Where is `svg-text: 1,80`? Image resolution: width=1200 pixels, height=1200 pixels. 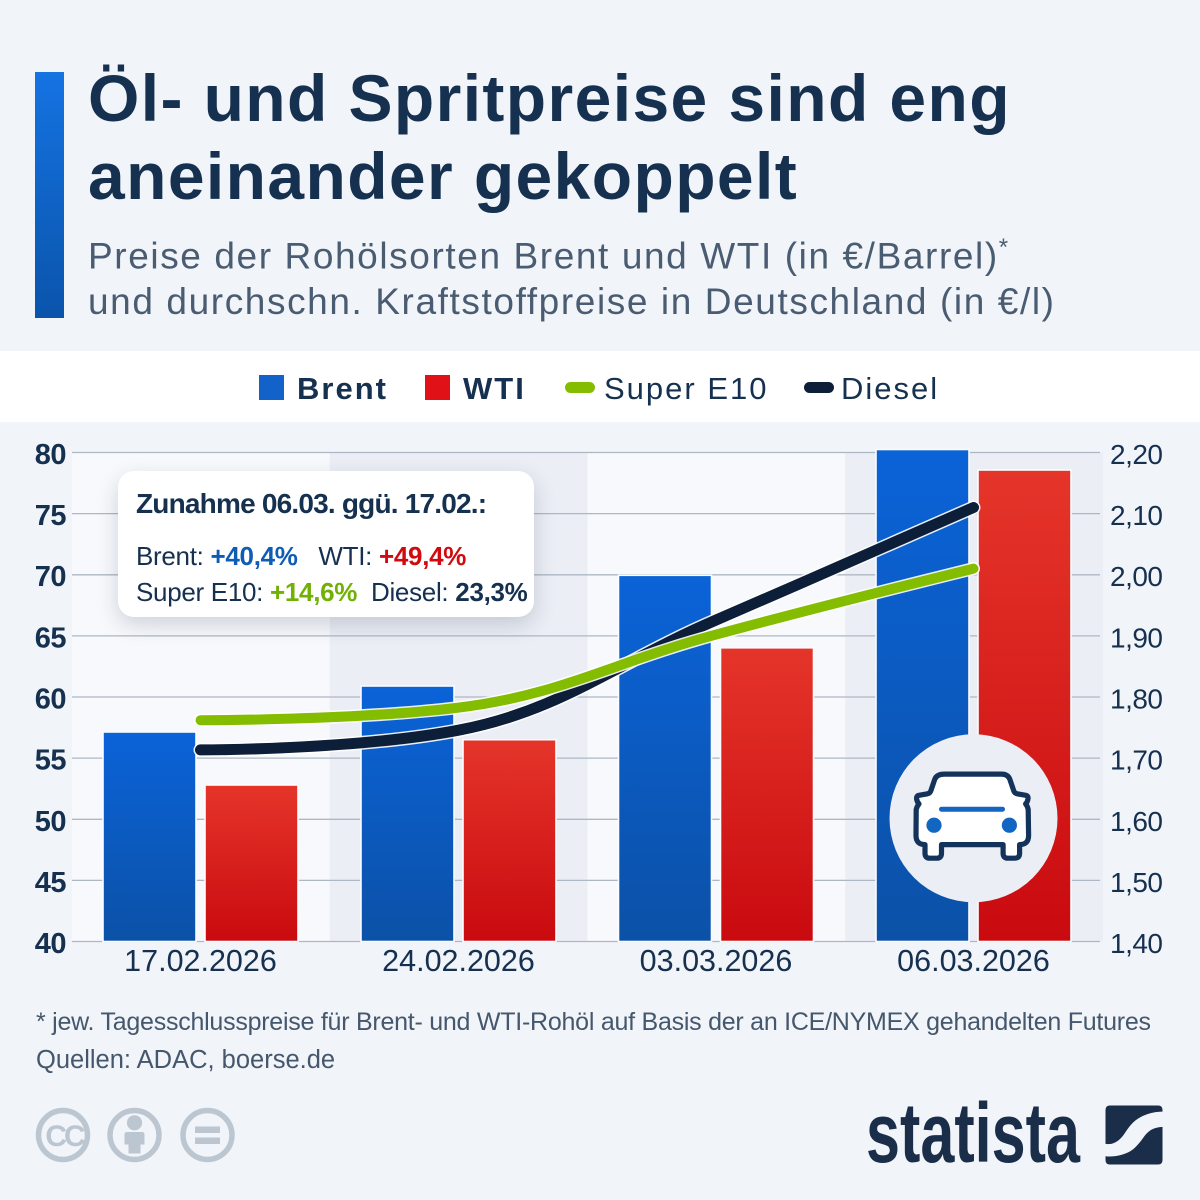 svg-text: 1,80 is located at coordinates (1136, 699).